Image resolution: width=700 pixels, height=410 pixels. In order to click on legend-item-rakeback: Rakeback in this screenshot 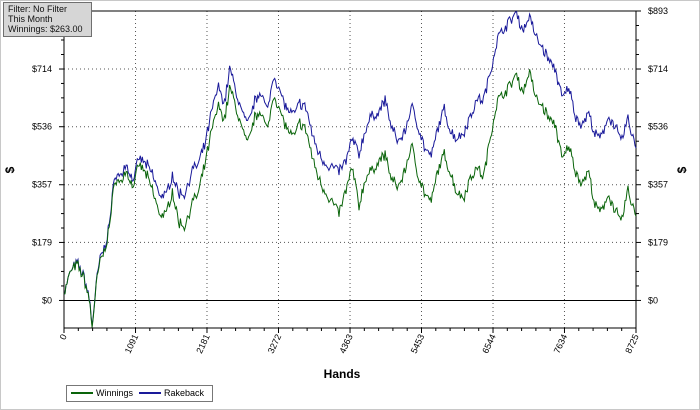, I will do `click(171, 393)`.